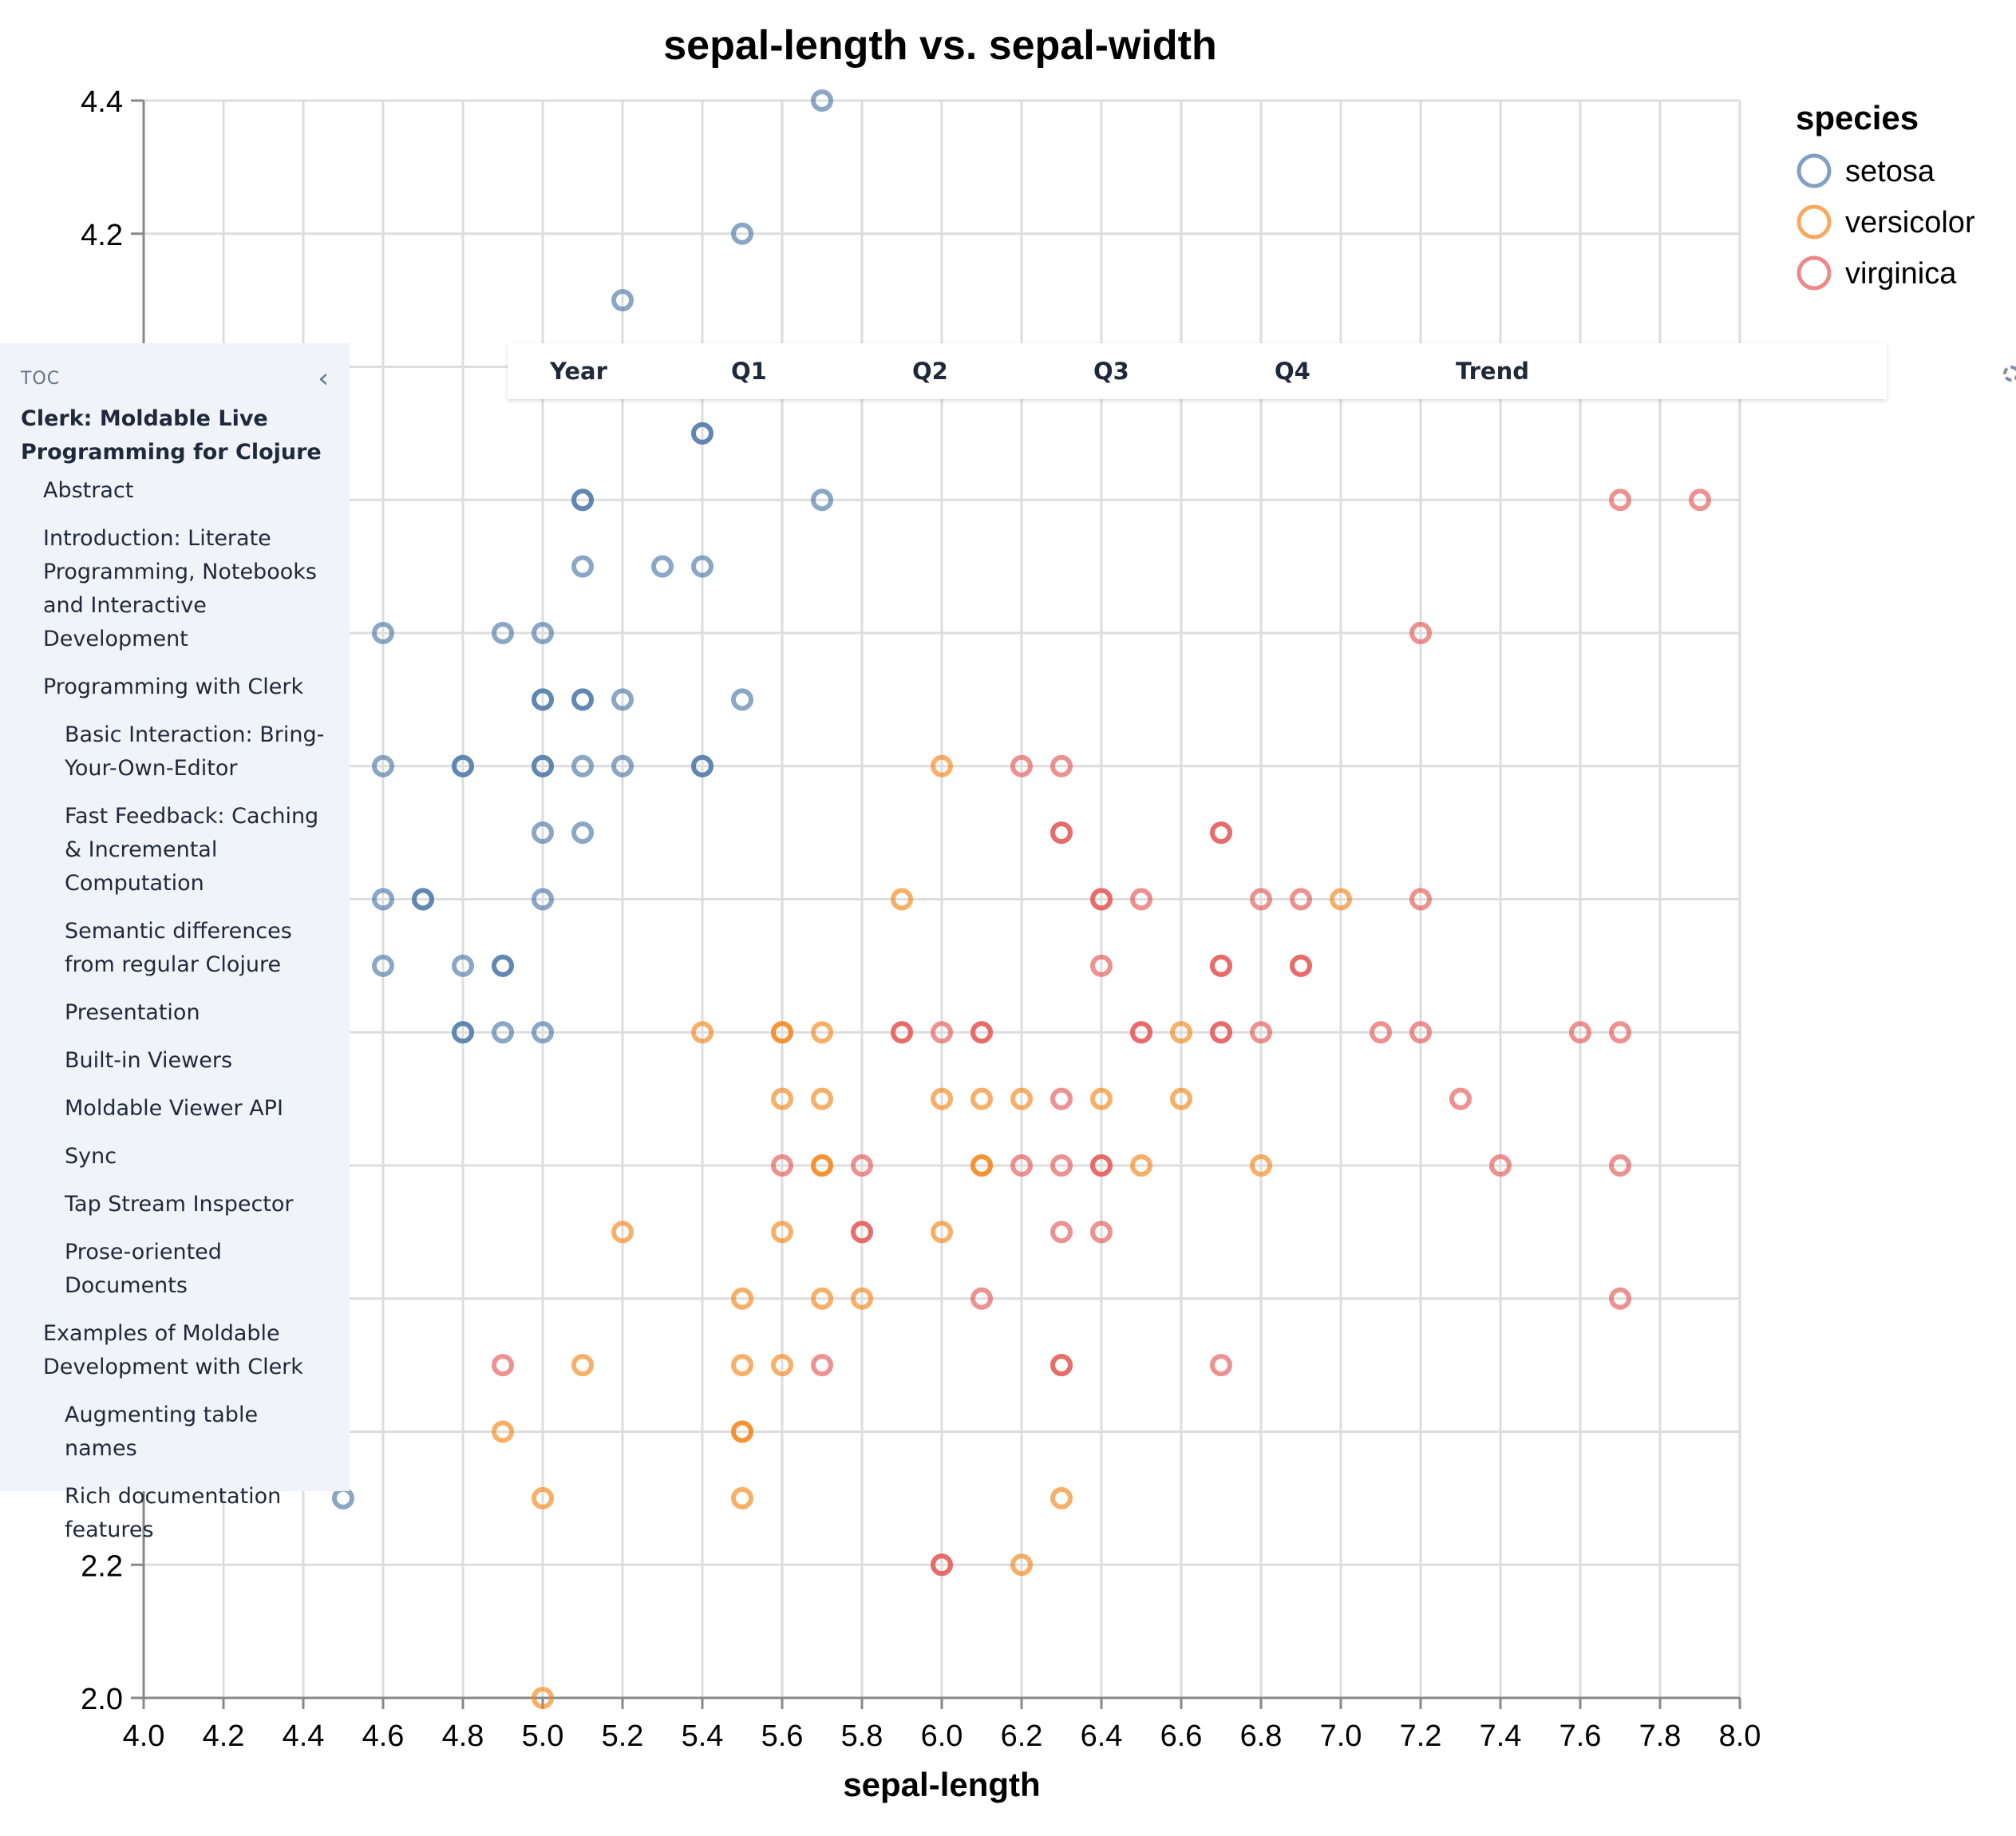 This screenshot has height=1836, width=2016. Describe the element at coordinates (323, 378) in the screenshot. I see `chevron-left-icon: ‹` at that location.